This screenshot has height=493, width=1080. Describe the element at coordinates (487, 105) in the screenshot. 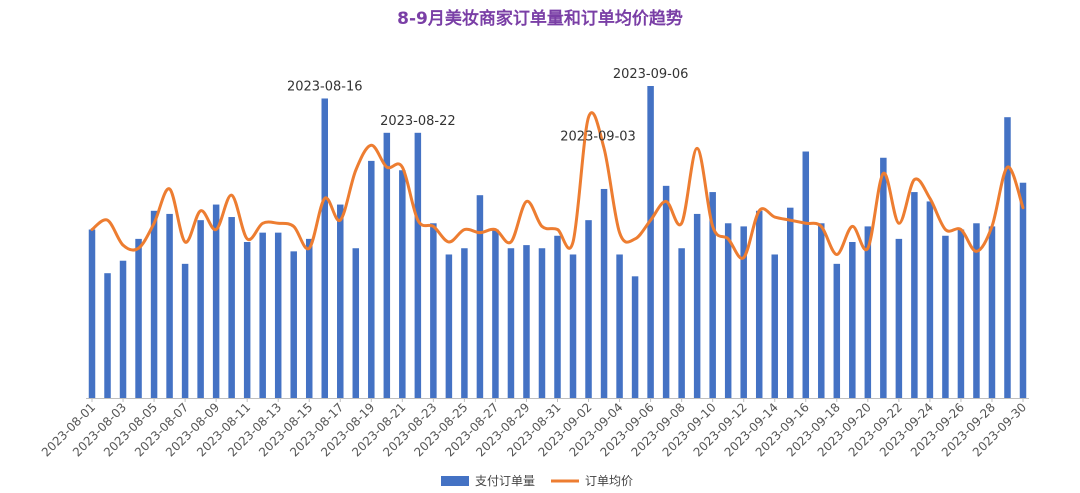

I see `annotations-layer: 2023-08-16 2023-08-22 2023-09-03 2023-09-06` at that location.